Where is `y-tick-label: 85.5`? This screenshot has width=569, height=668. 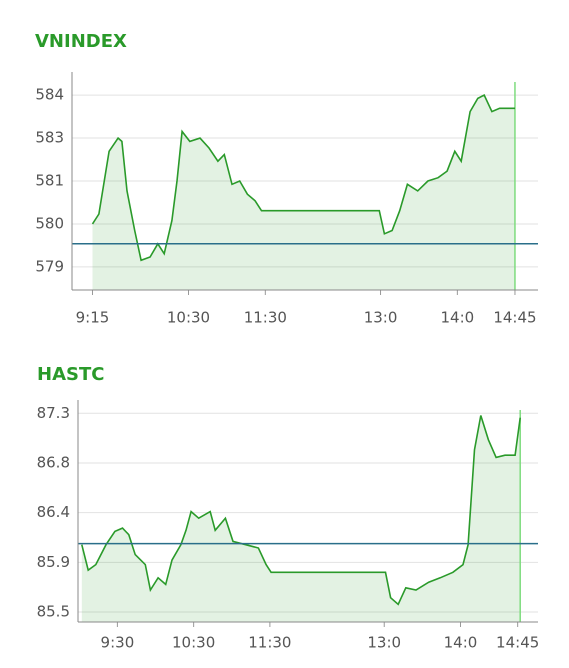 y-tick-label: 85.5 is located at coordinates (53, 612).